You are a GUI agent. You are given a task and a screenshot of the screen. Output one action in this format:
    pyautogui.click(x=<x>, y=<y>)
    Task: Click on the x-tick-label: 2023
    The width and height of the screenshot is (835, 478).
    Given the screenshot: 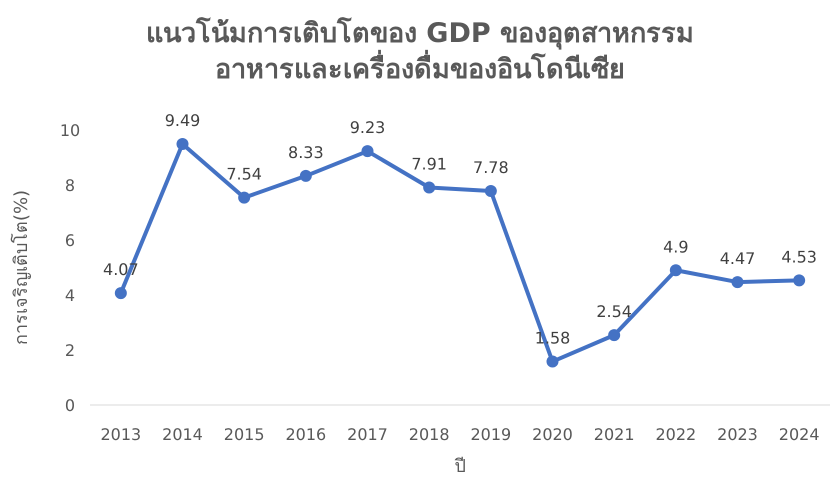 What is the action you would take?
    pyautogui.click(x=737, y=434)
    